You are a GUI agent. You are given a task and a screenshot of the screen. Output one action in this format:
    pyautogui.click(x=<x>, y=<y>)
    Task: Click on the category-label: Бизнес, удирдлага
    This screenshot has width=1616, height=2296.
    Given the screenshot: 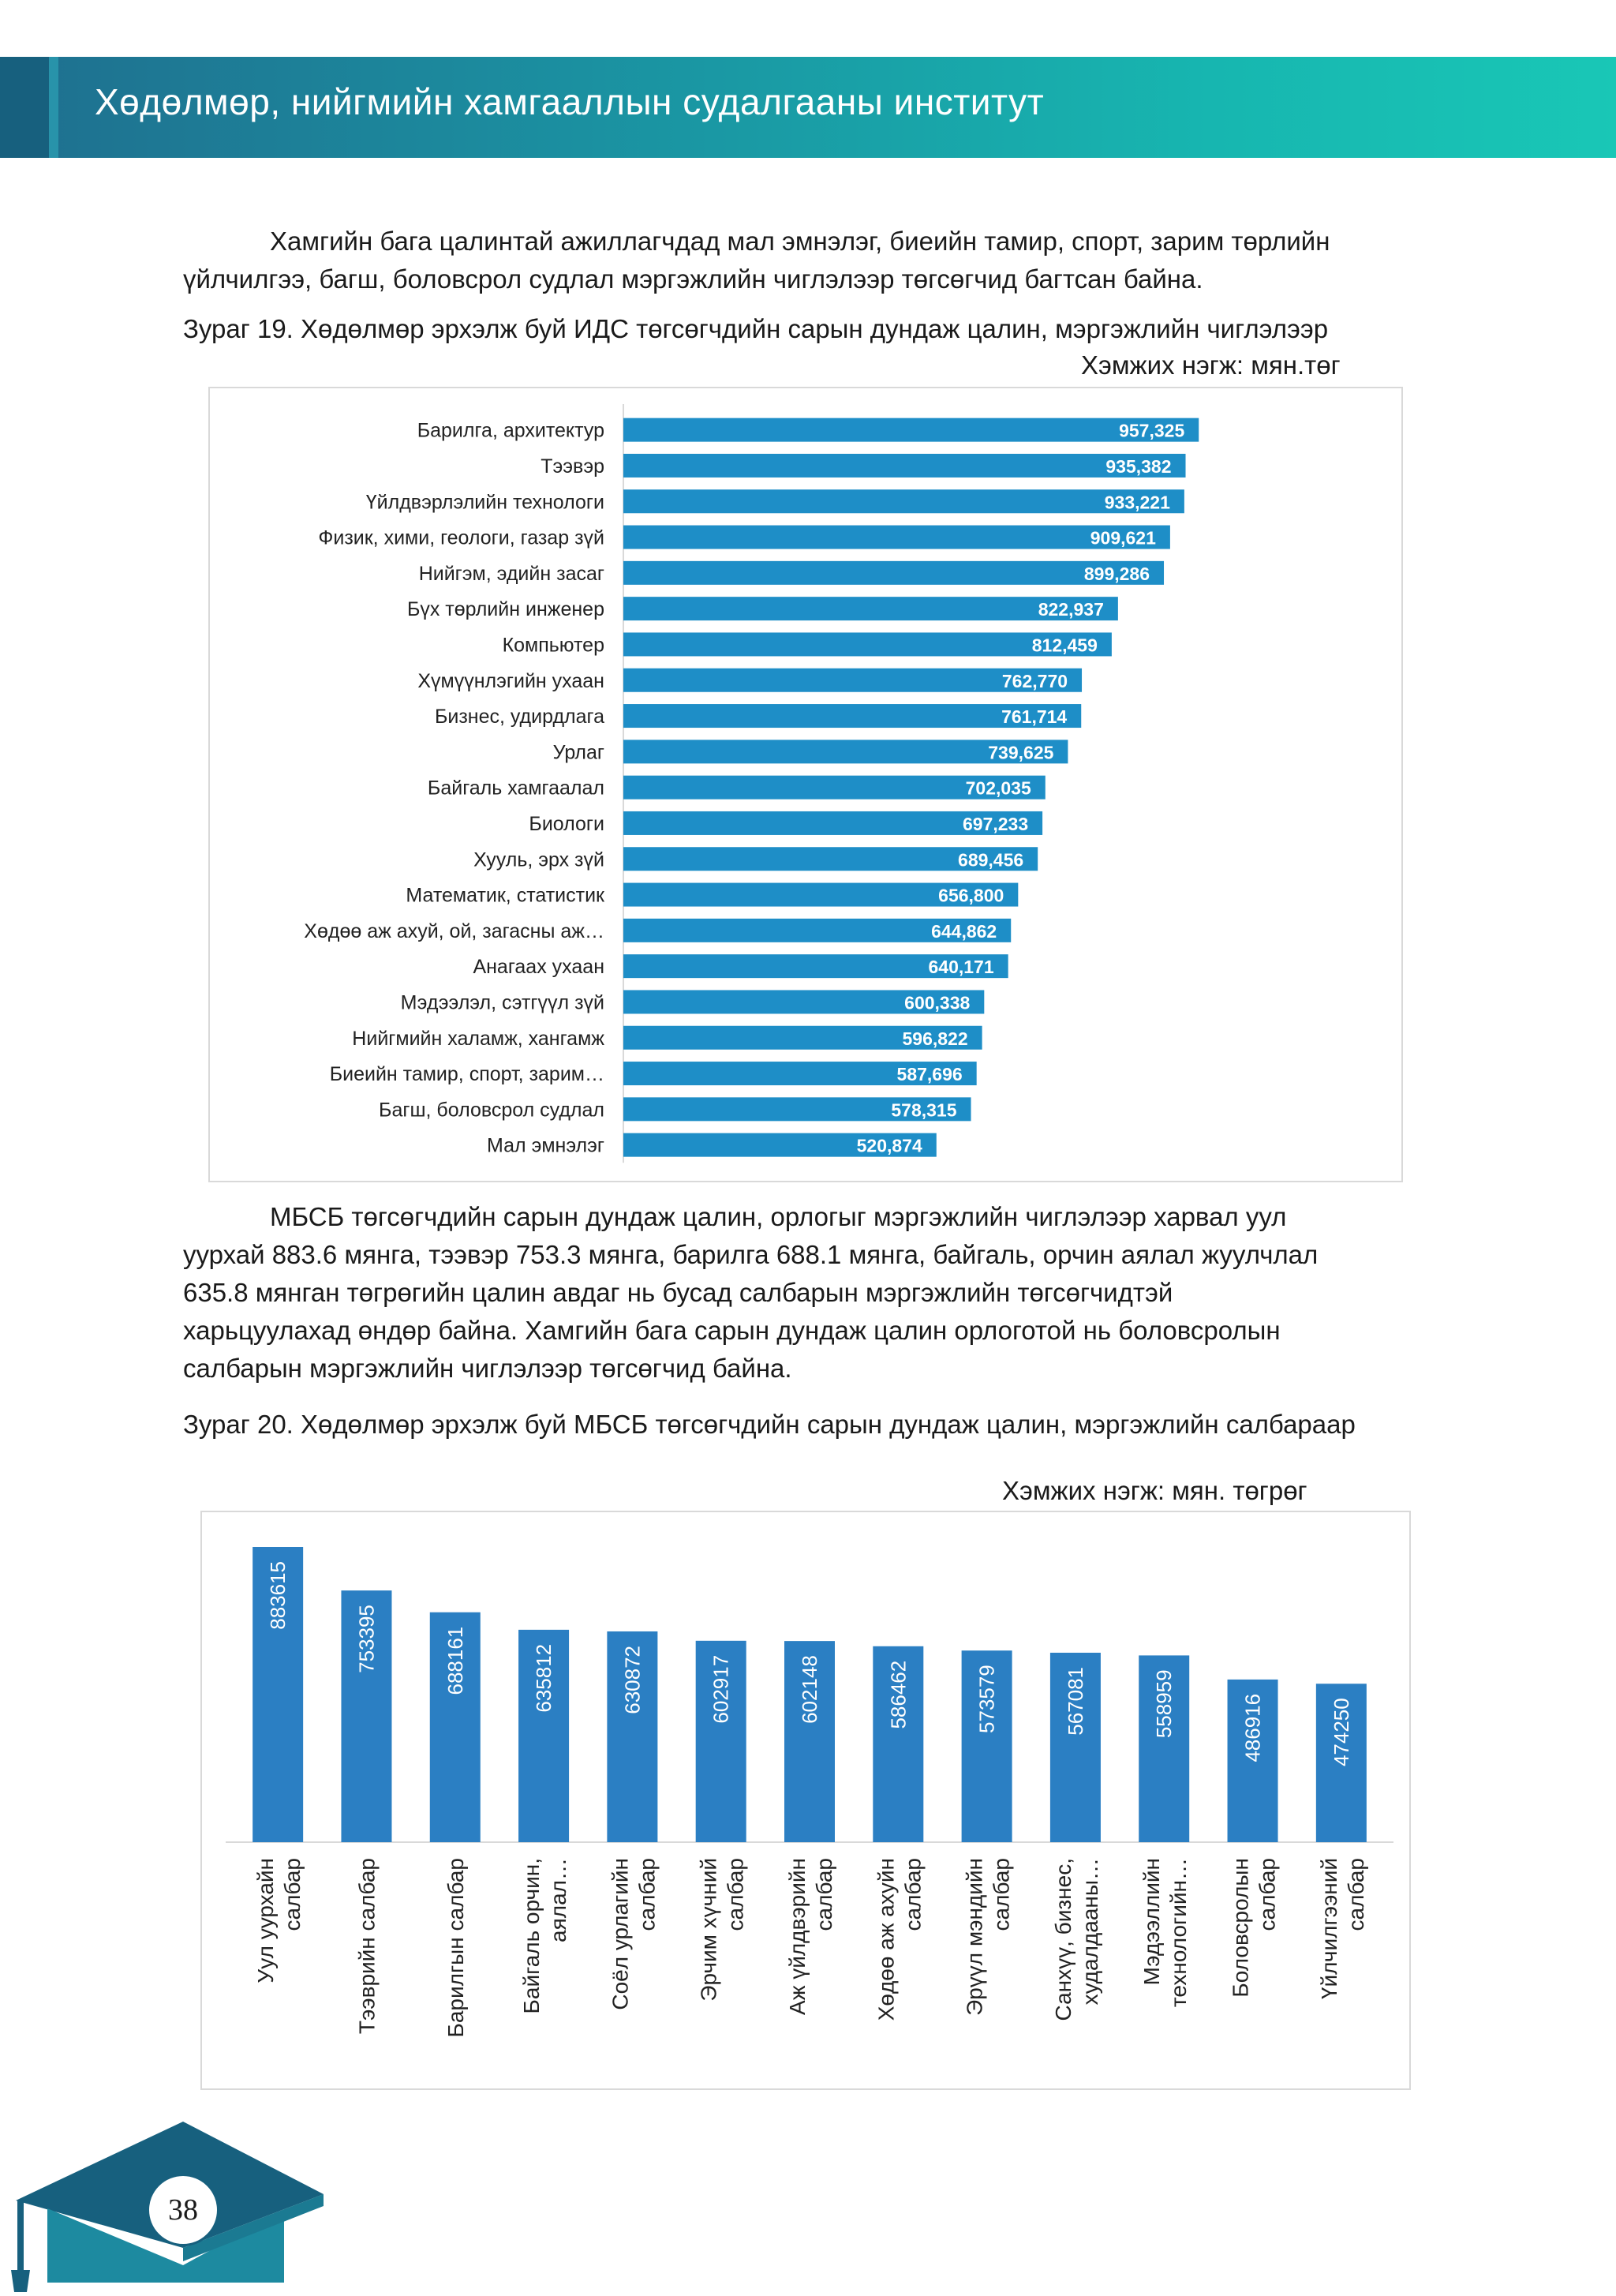 What is the action you would take?
    pyautogui.click(x=519, y=717)
    